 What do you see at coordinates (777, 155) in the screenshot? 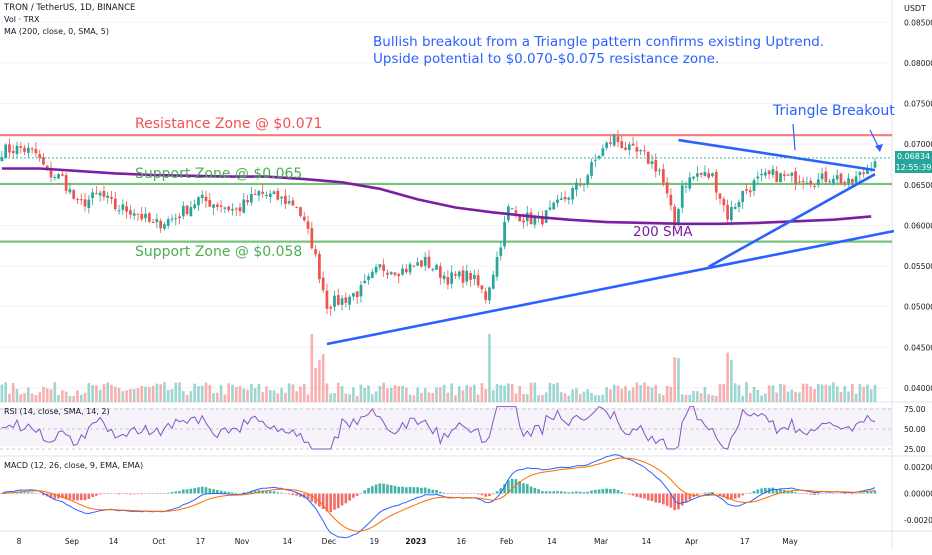
I see `trendline-triangle-top` at bounding box center [777, 155].